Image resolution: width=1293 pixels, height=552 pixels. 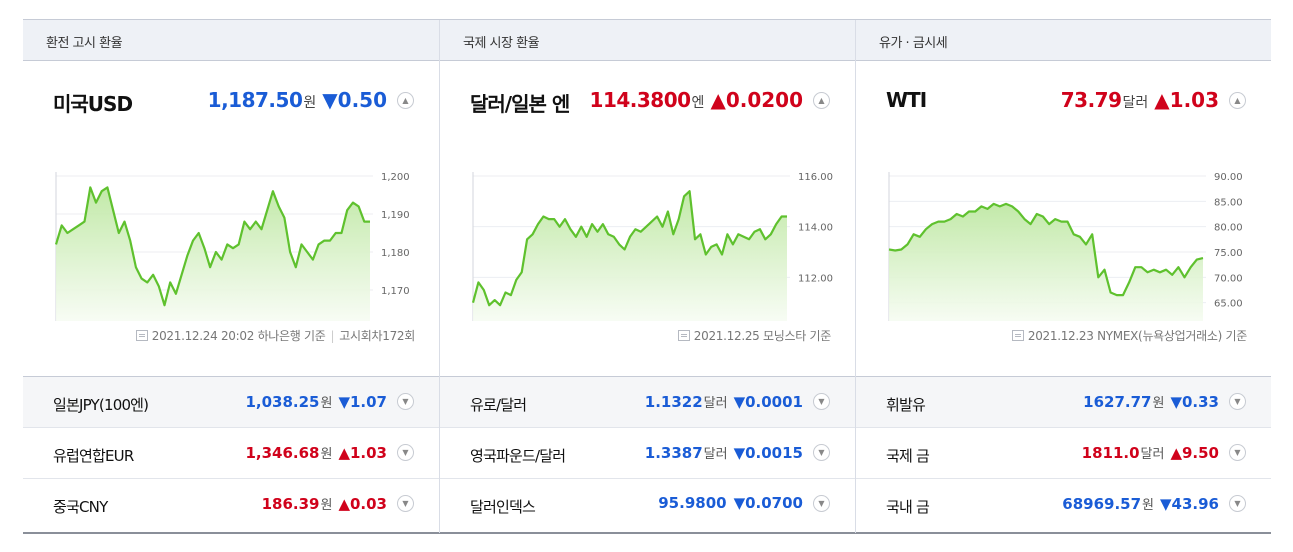 What do you see at coordinates (1117, 402) in the screenshot?
I see `quote-price: 1627.77` at bounding box center [1117, 402].